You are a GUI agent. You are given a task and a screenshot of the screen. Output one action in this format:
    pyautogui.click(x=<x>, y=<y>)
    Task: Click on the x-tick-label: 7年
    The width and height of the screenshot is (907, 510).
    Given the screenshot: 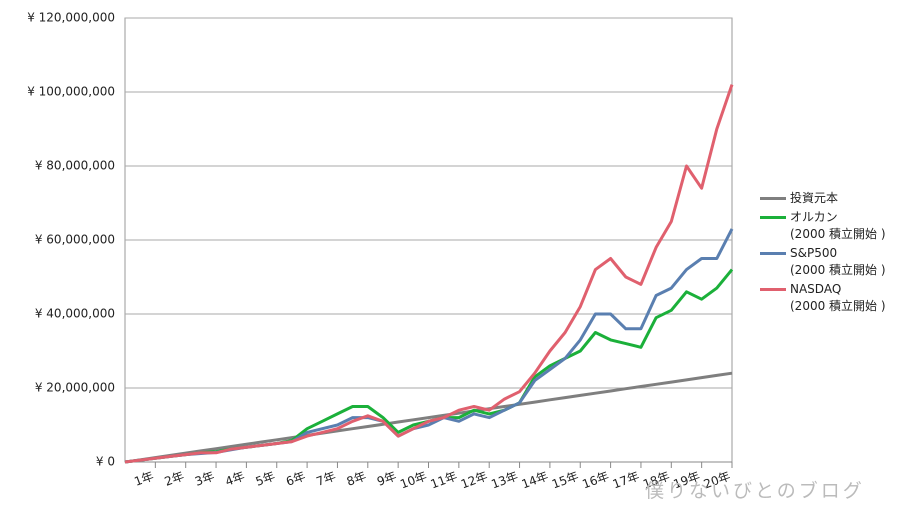 What is the action you would take?
    pyautogui.click(x=325, y=479)
    